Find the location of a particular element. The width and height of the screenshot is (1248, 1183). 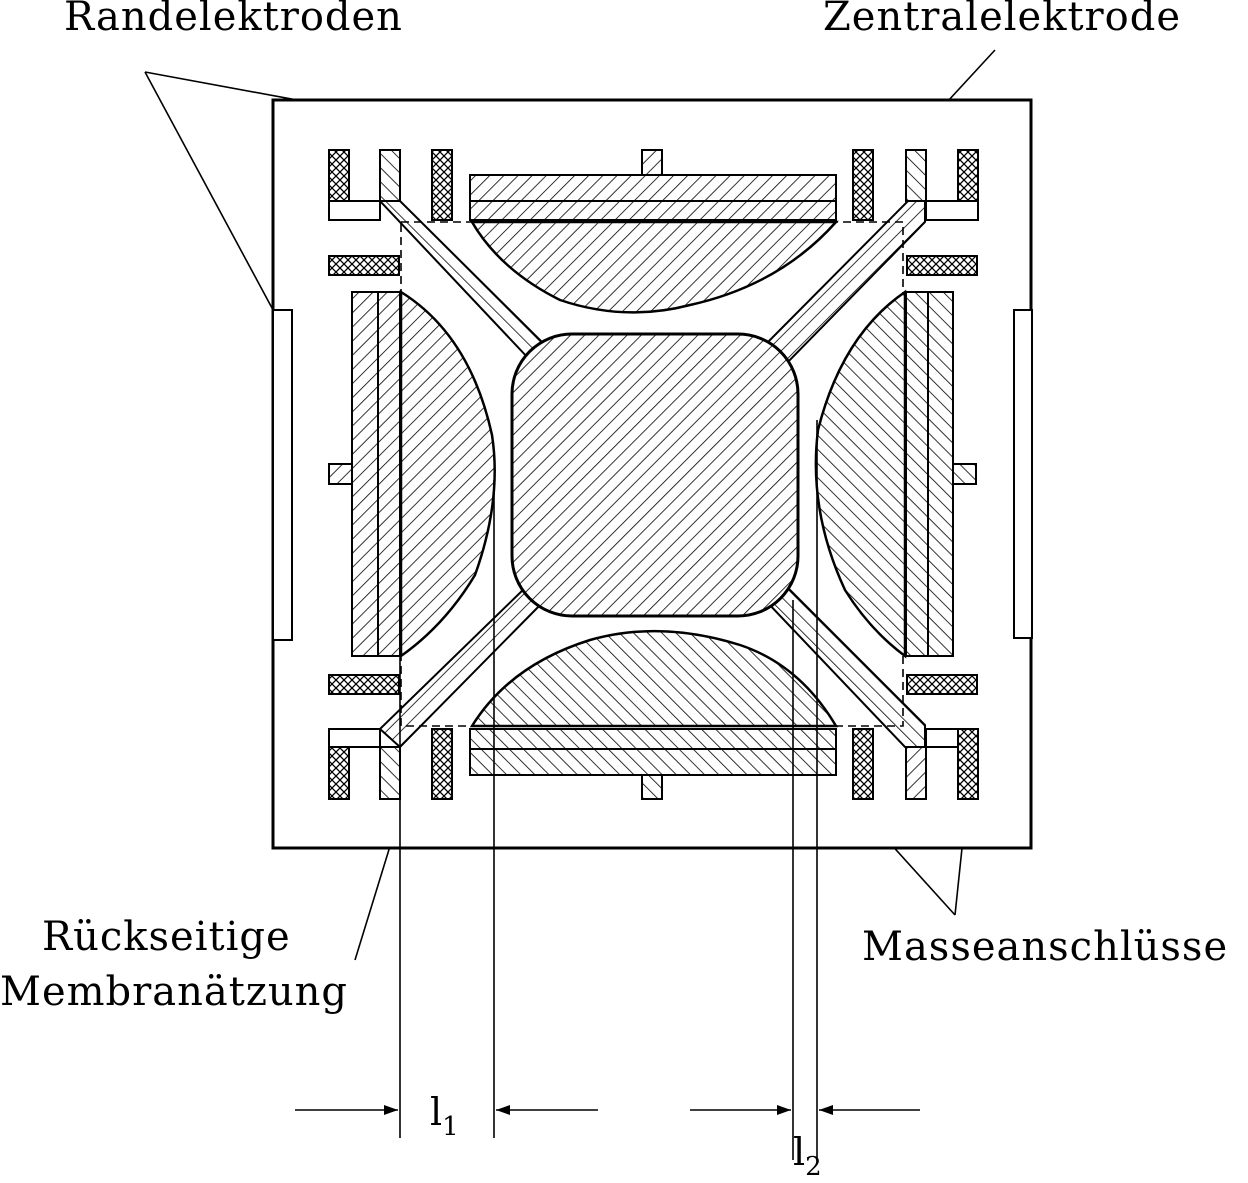

left-slot is located at coordinates (282, 475).